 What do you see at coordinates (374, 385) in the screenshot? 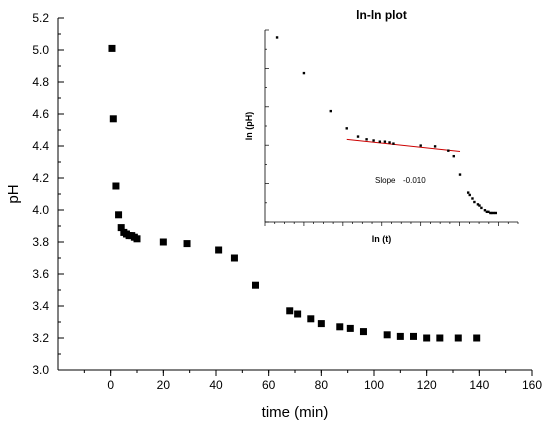
I see `main-x-tick-label: 100` at bounding box center [374, 385].